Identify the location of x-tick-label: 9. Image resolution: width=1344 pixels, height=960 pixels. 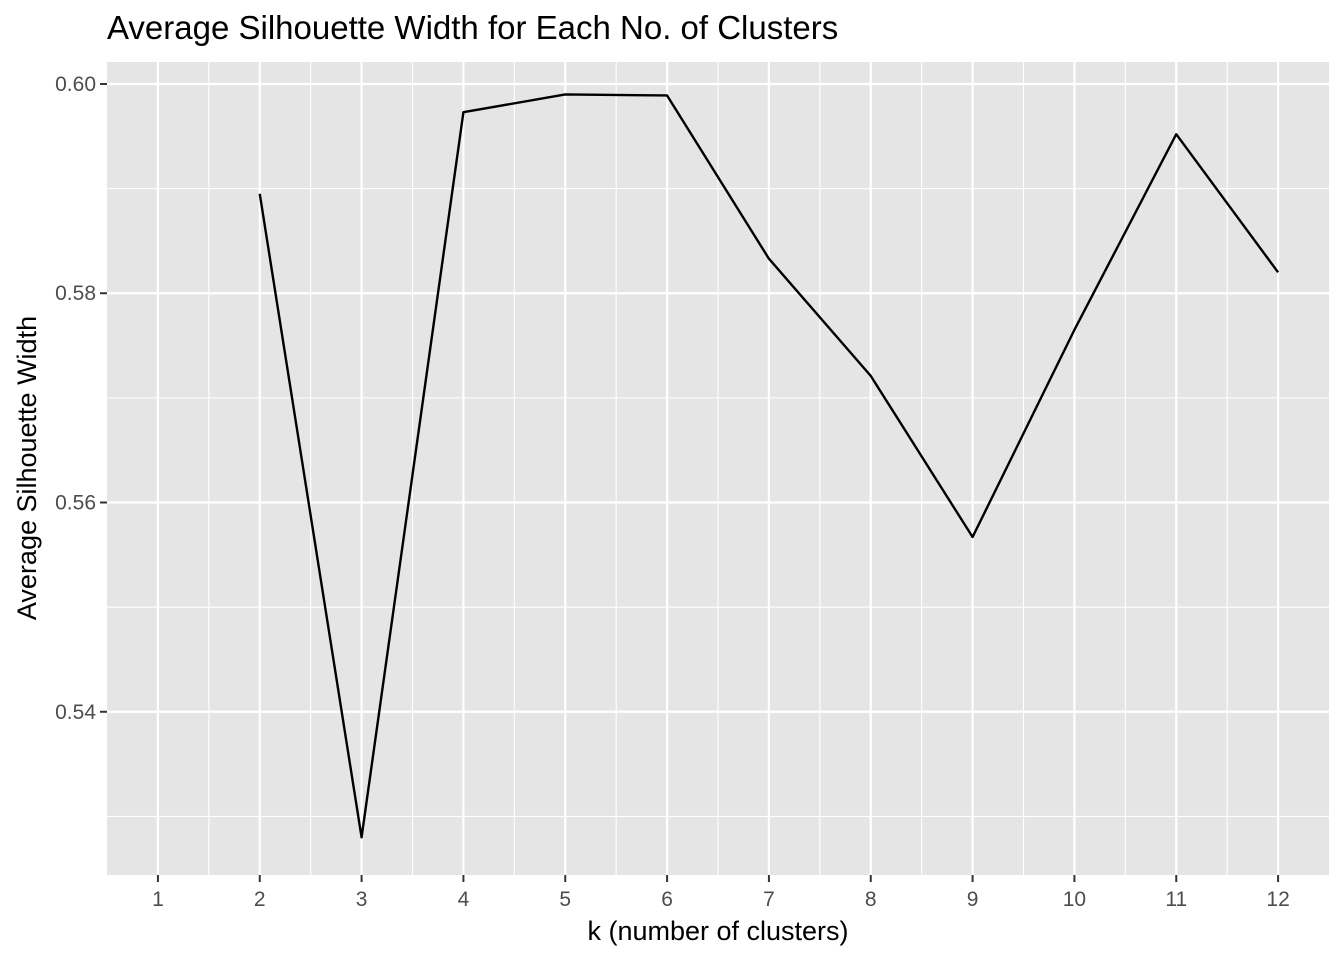
(973, 899).